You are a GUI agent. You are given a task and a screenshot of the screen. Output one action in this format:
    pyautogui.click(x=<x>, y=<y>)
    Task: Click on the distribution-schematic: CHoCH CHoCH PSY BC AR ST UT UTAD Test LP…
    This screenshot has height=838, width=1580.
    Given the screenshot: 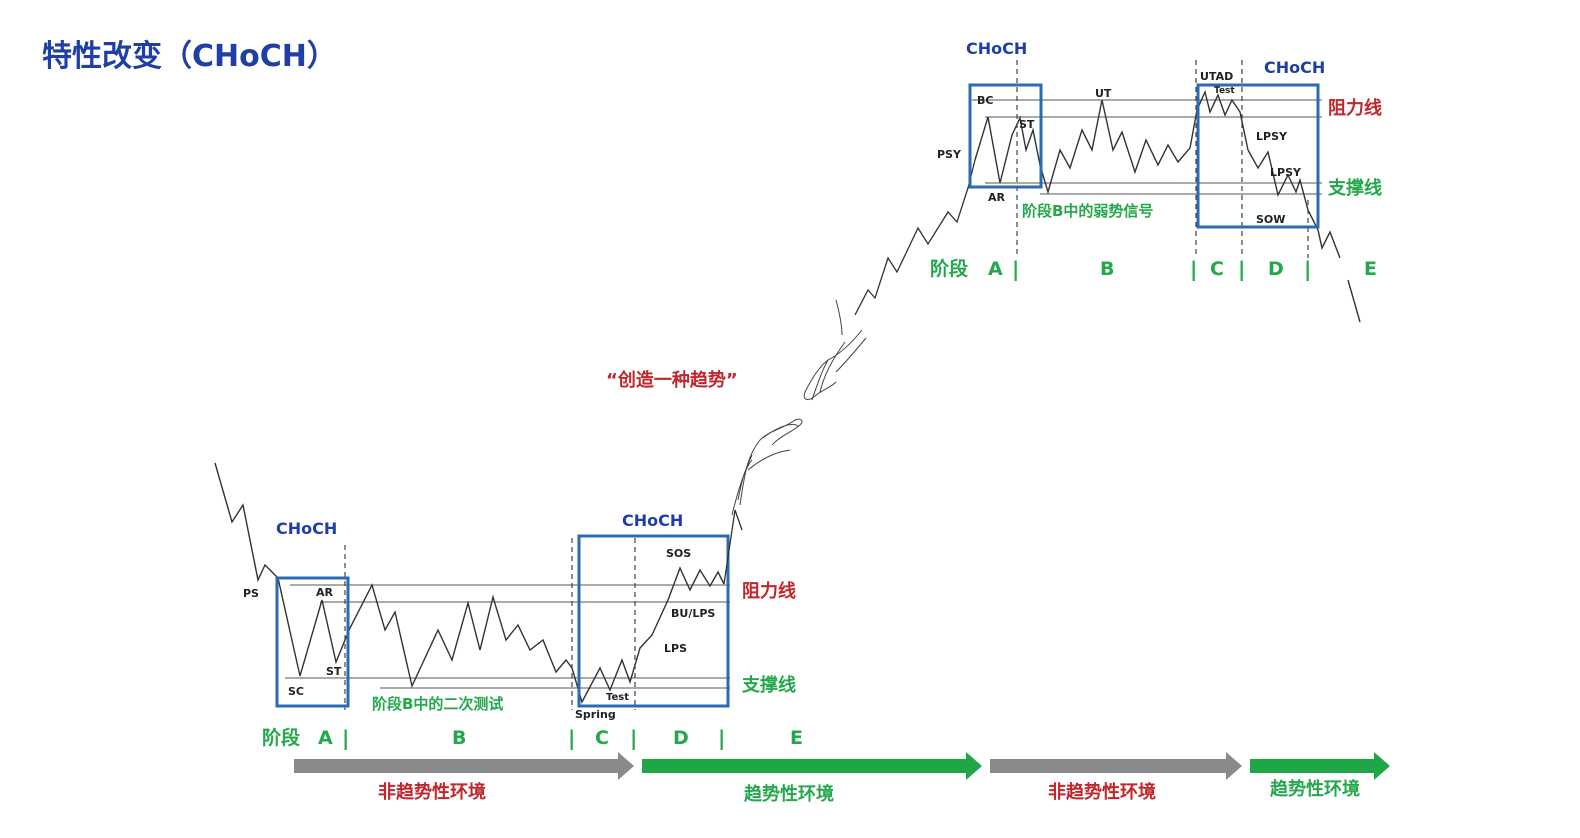 What is the action you would take?
    pyautogui.click(x=1156, y=181)
    